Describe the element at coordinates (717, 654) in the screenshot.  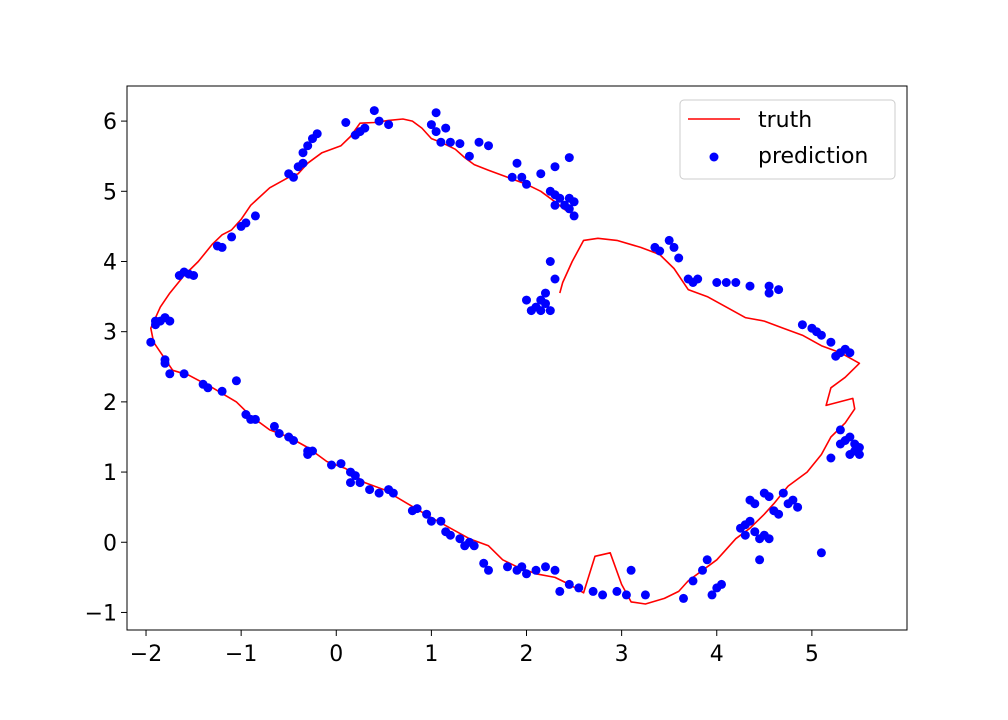
I see `x-tick-label: 4` at that location.